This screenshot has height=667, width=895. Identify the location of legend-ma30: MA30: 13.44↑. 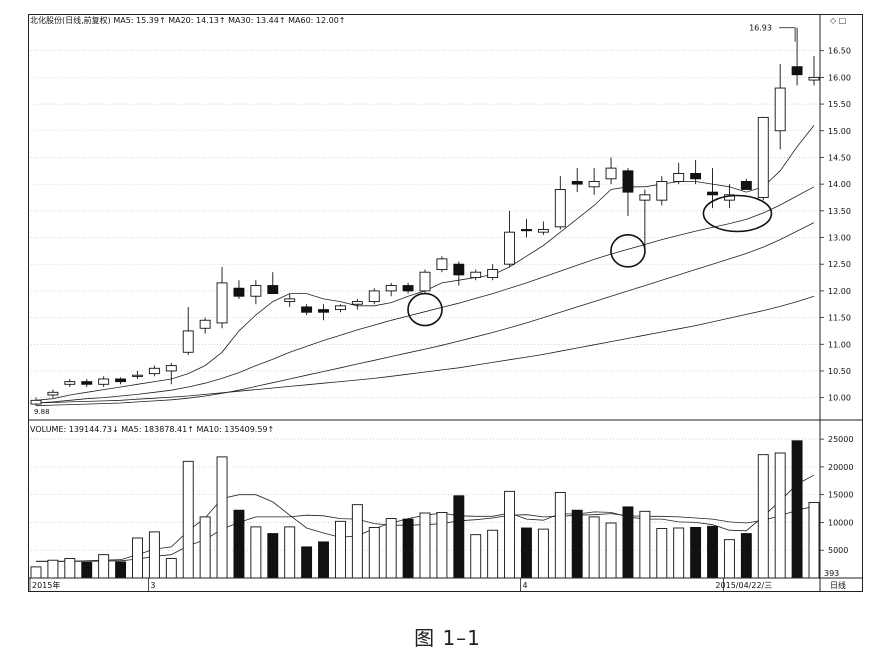
(257, 20).